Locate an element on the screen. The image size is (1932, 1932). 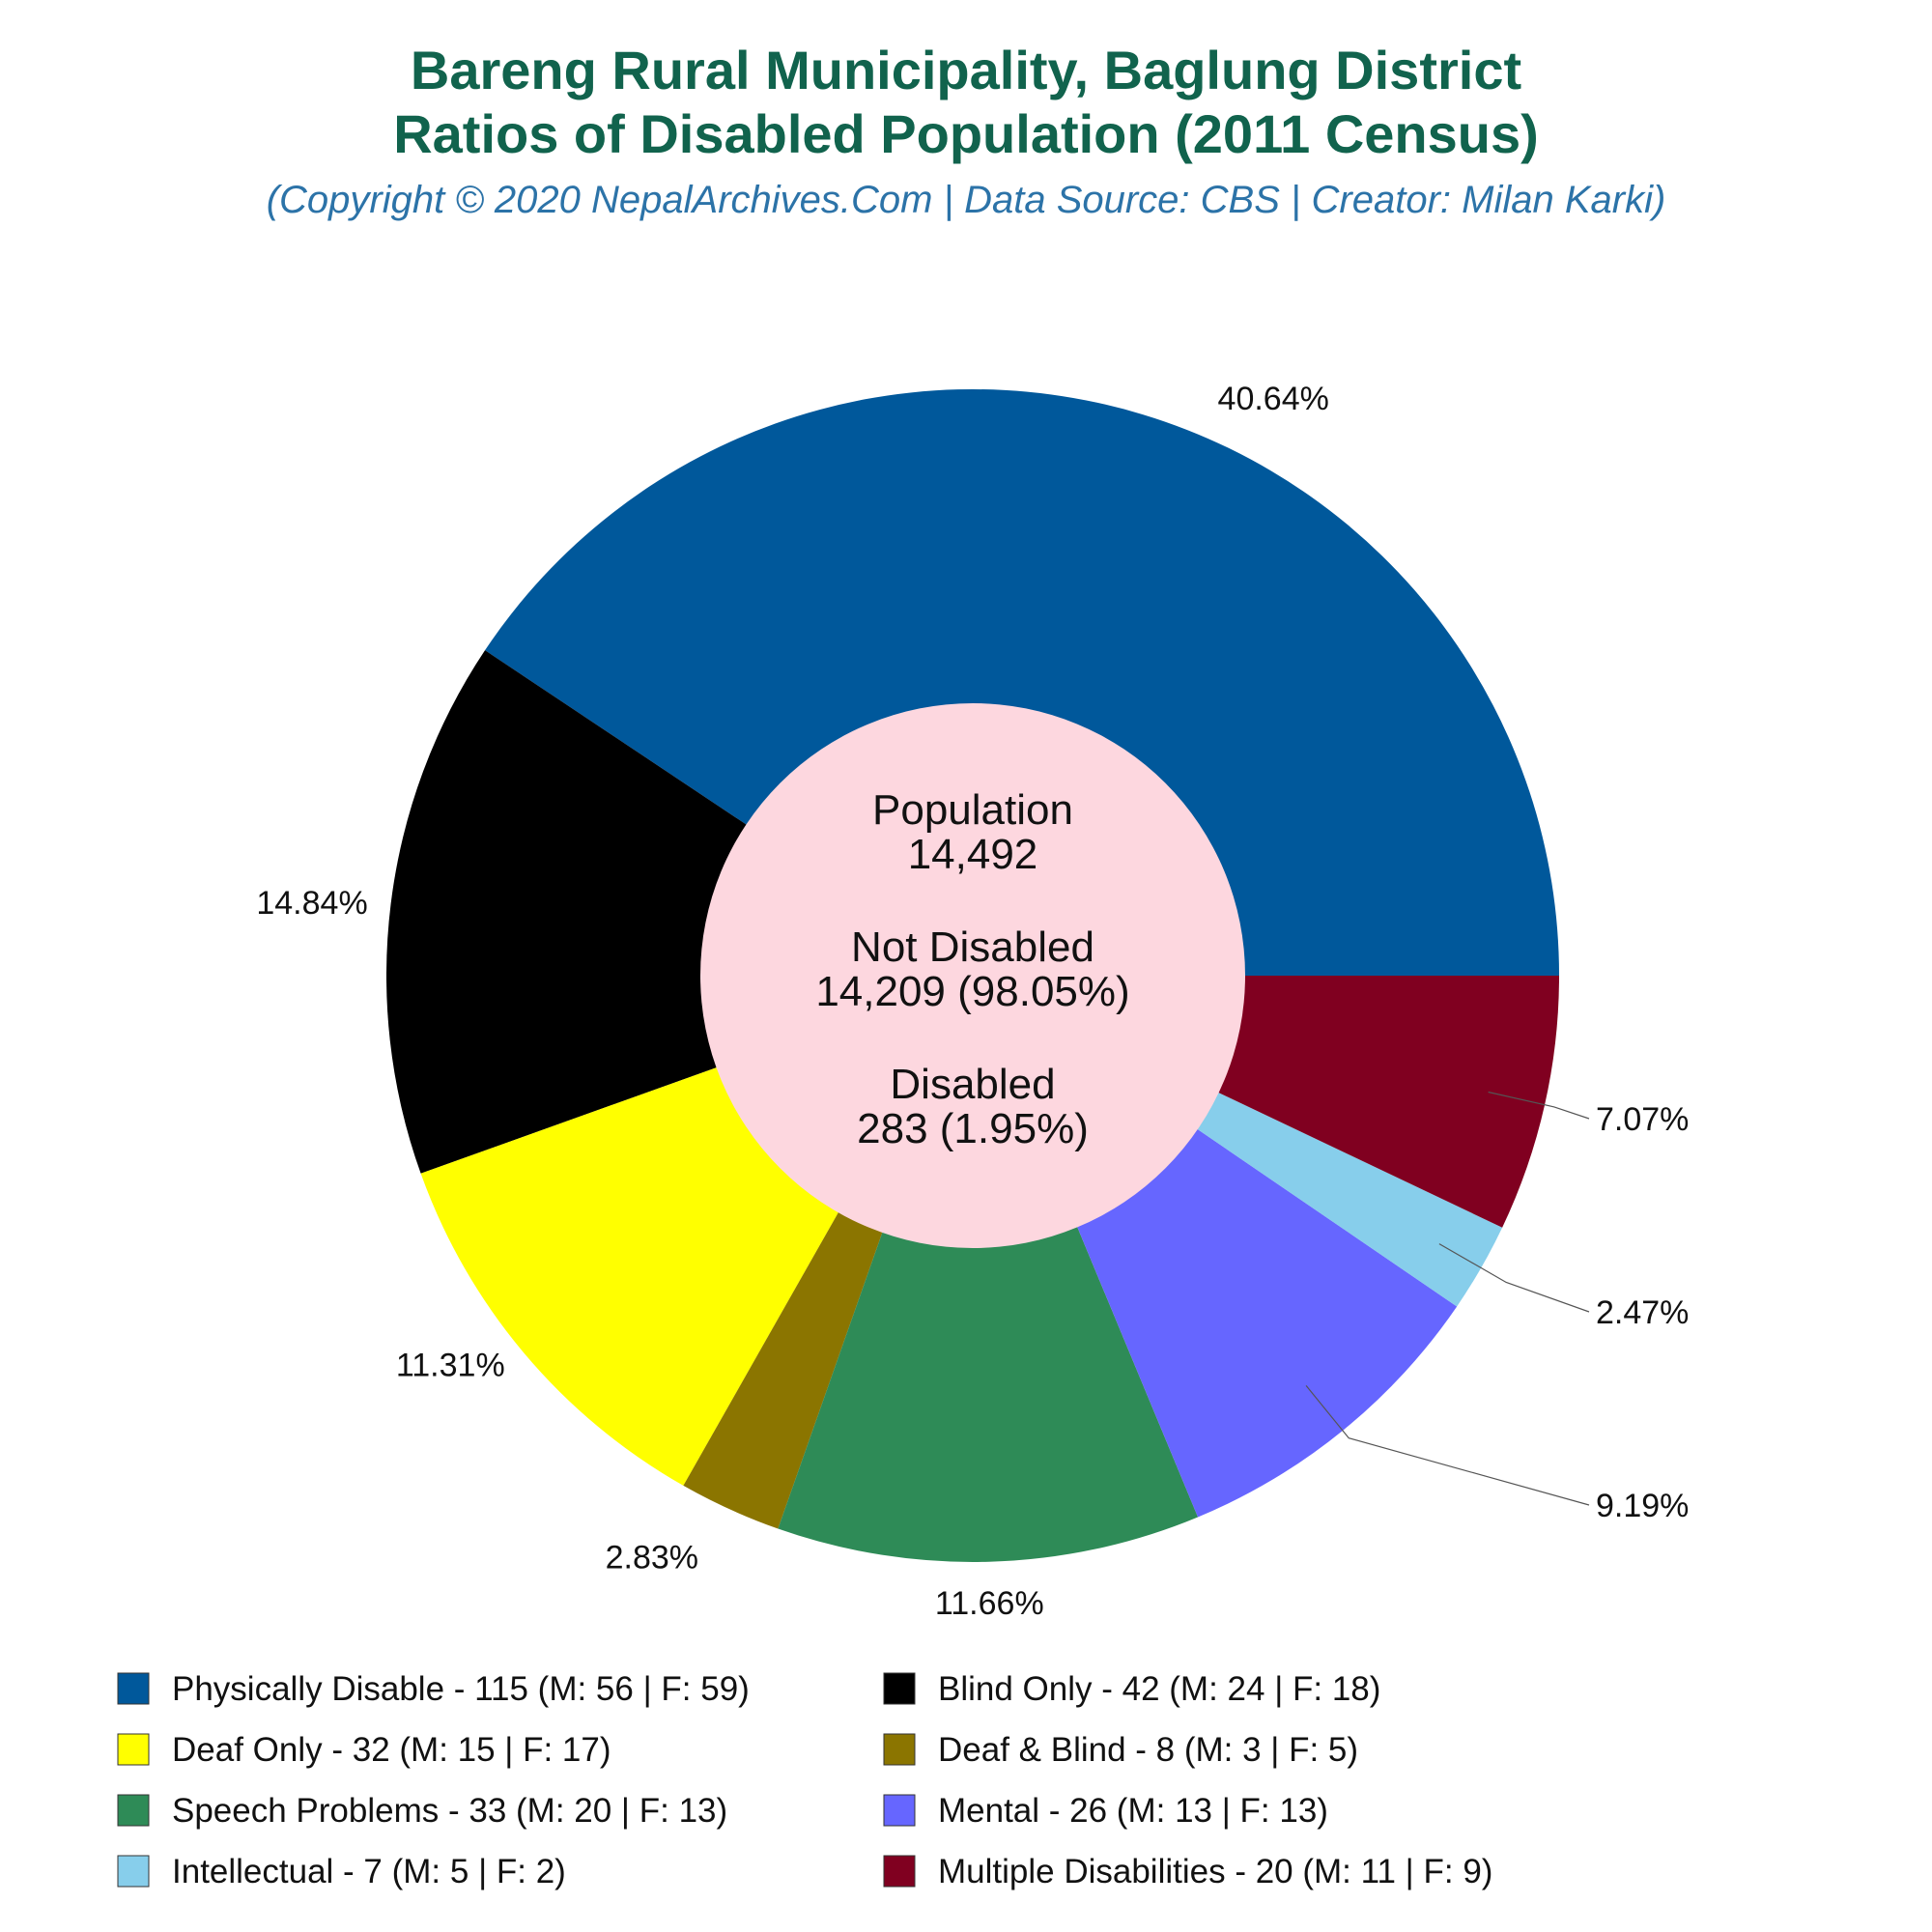
percent-label-deaf-and-blind: 2.83% is located at coordinates (652, 1558).